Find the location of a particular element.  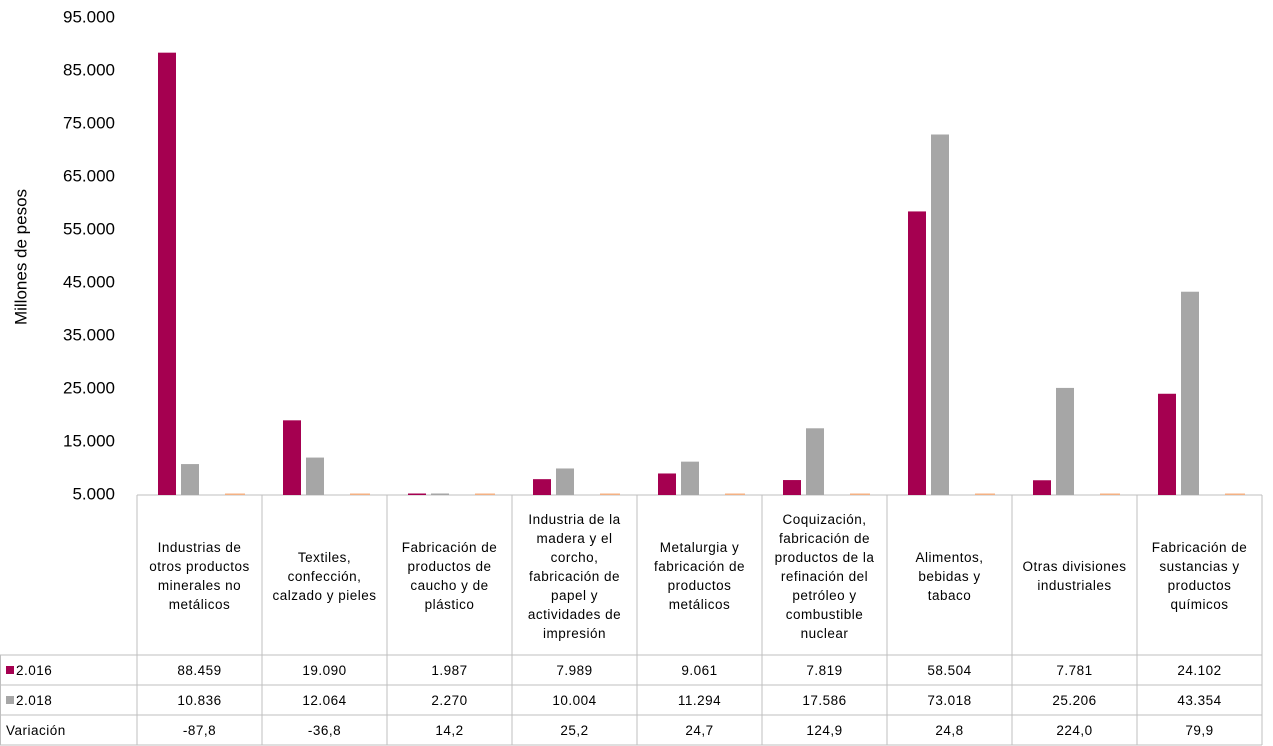

data-table-cell: 14,2 is located at coordinates (449, 730).